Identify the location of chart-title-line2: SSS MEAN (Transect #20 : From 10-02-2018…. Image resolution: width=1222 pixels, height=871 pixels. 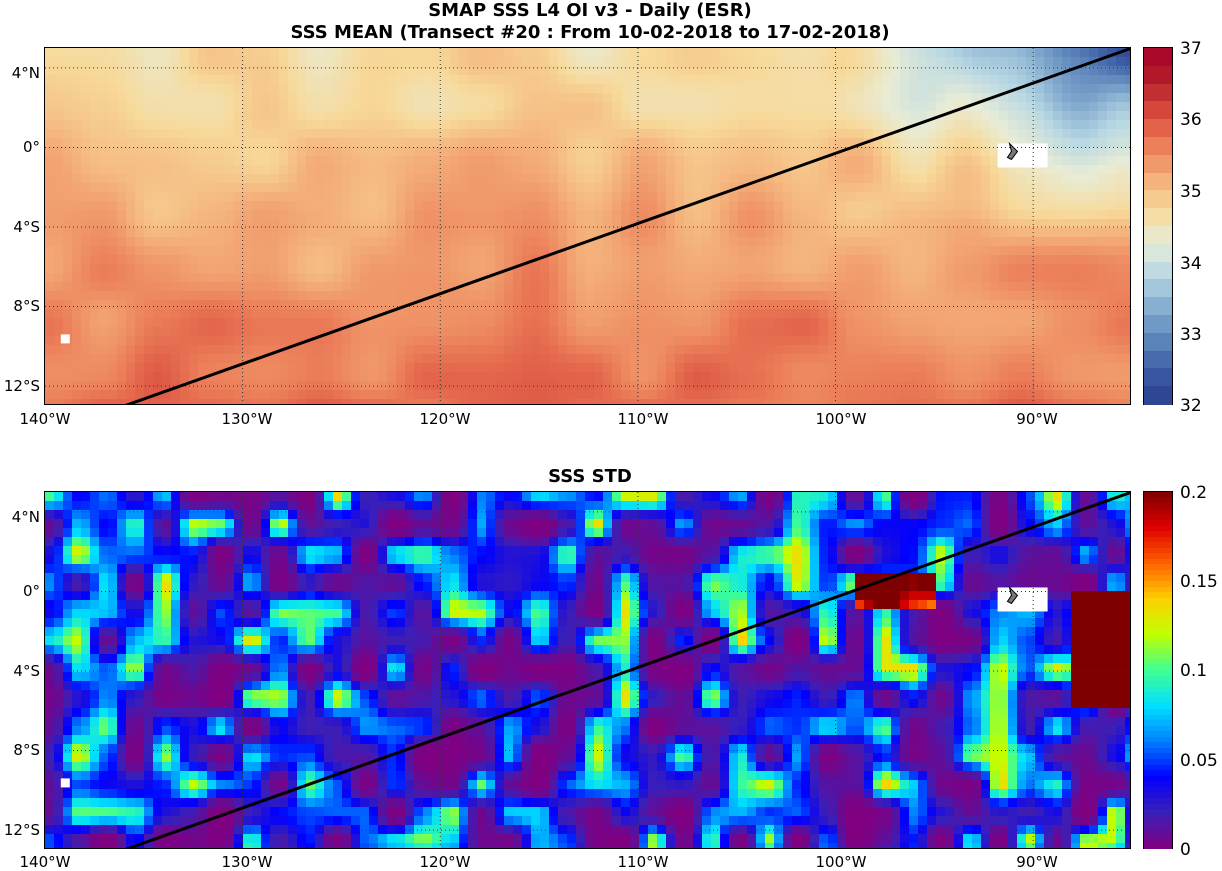
(590, 32).